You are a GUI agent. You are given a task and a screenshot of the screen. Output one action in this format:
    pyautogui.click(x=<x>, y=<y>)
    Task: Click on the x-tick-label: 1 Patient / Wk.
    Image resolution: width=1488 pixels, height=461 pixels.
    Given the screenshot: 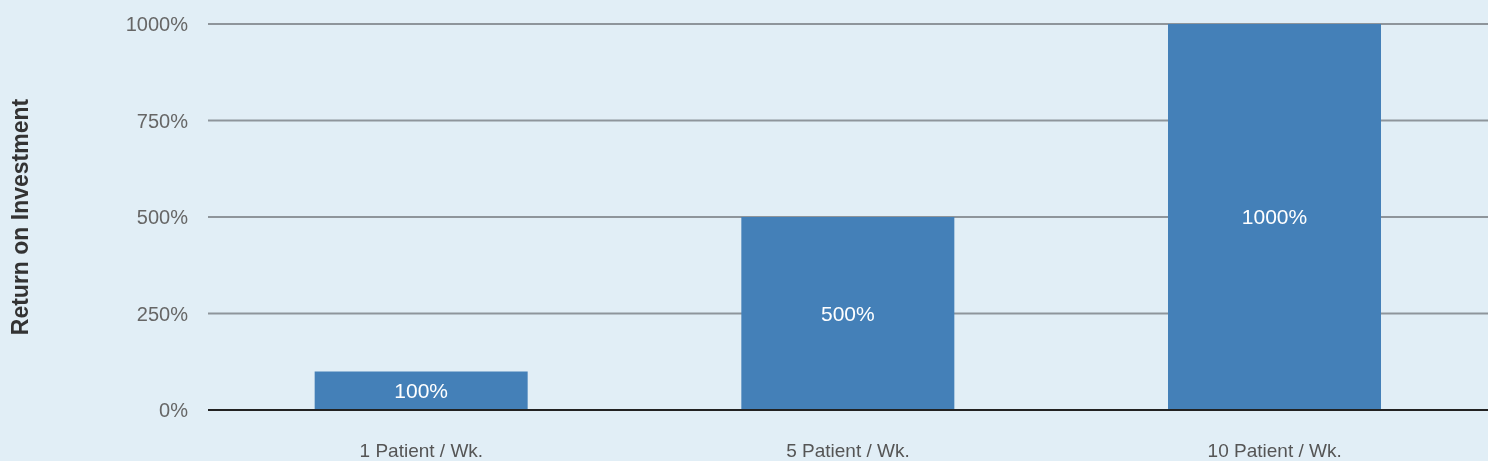 What is the action you would take?
    pyautogui.click(x=421, y=450)
    